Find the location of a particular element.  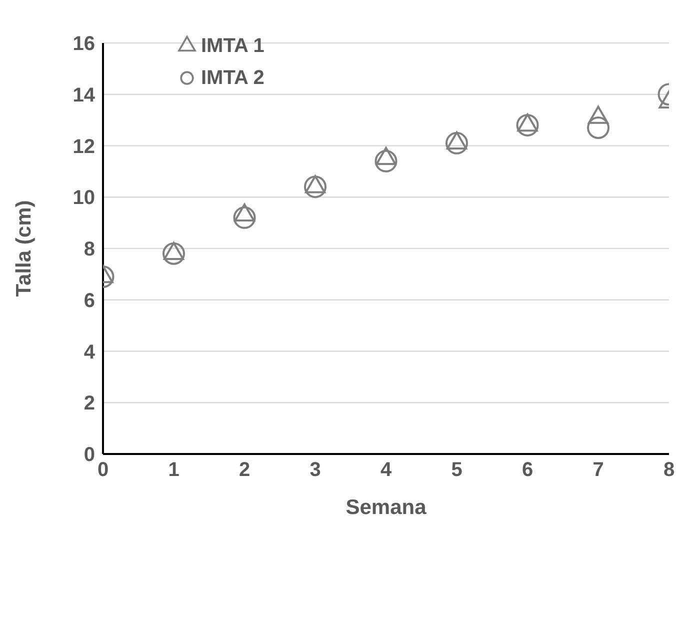

y-tick-label: 6 is located at coordinates (89, 301).